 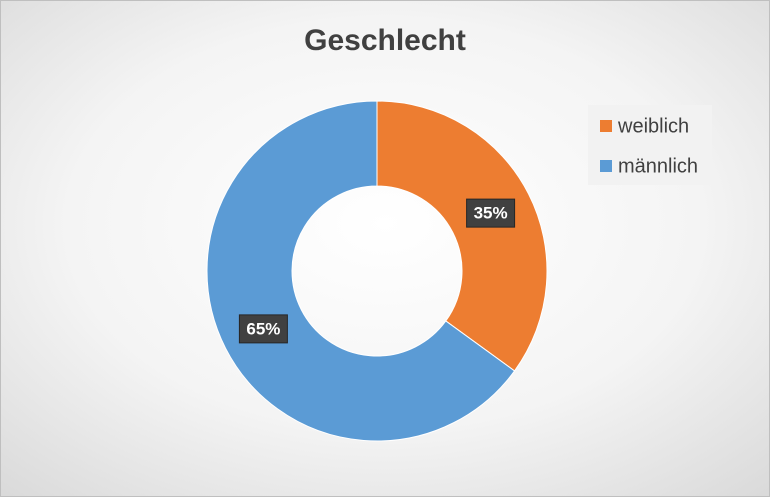 I want to click on donut-slice, so click(x=462, y=236).